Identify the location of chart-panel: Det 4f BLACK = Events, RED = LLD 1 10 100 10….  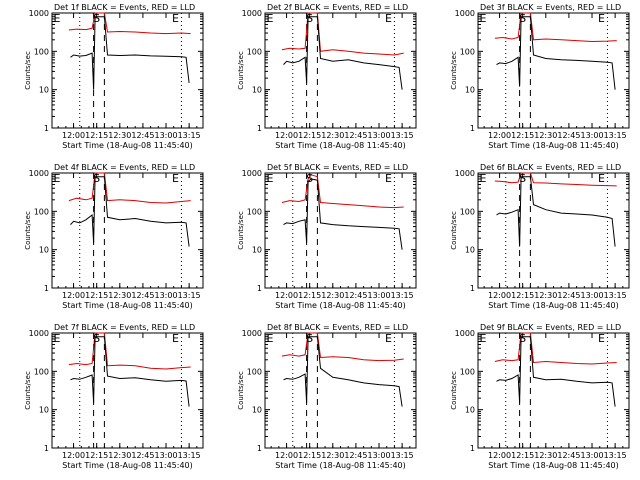
(114, 236).